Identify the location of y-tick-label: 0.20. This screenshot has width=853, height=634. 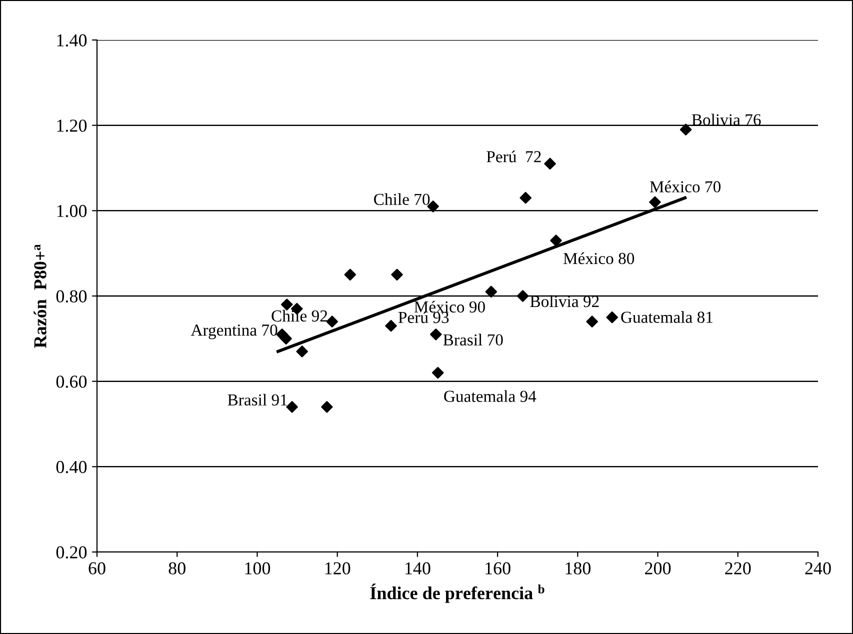
(71, 552).